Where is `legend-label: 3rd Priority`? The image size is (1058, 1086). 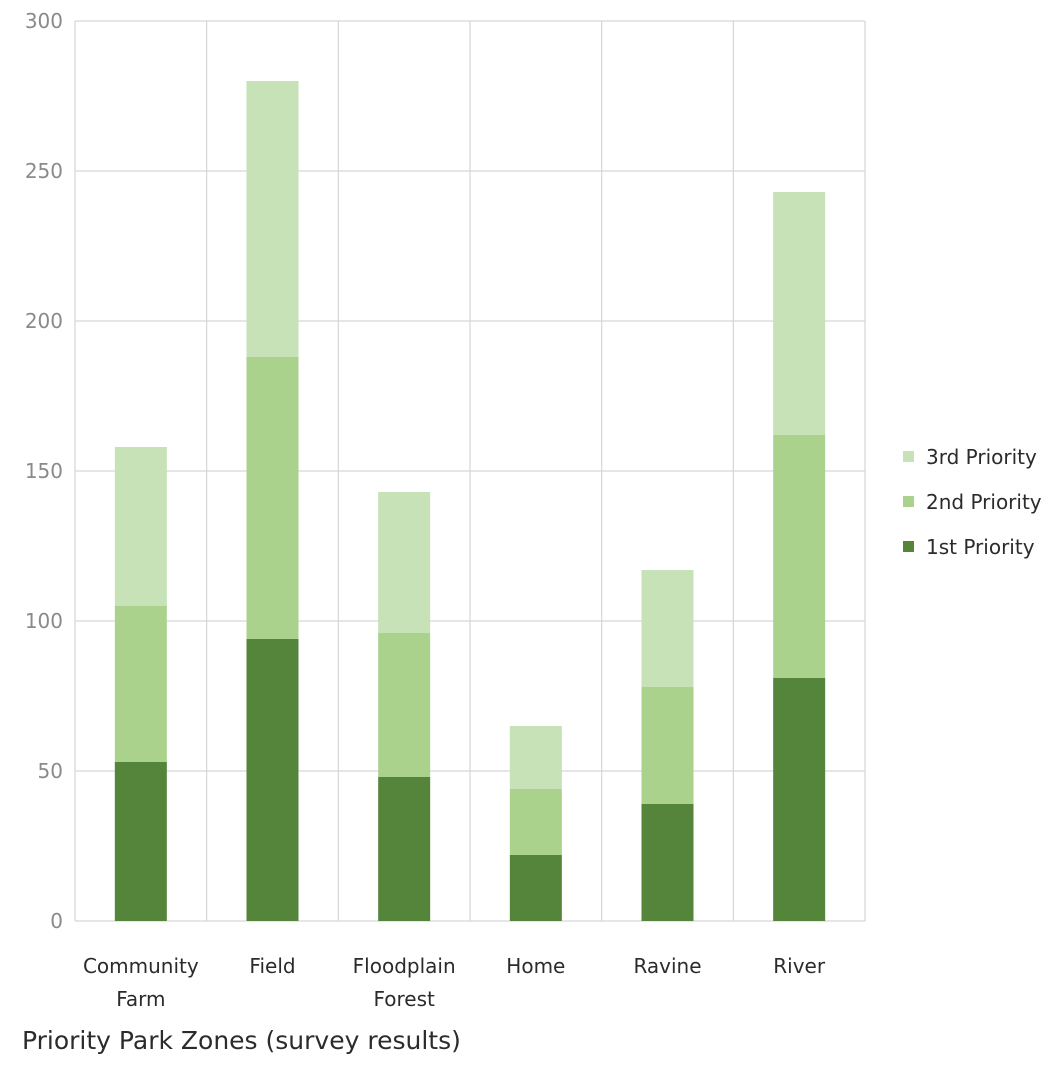 legend-label: 3rd Priority is located at coordinates (981, 457).